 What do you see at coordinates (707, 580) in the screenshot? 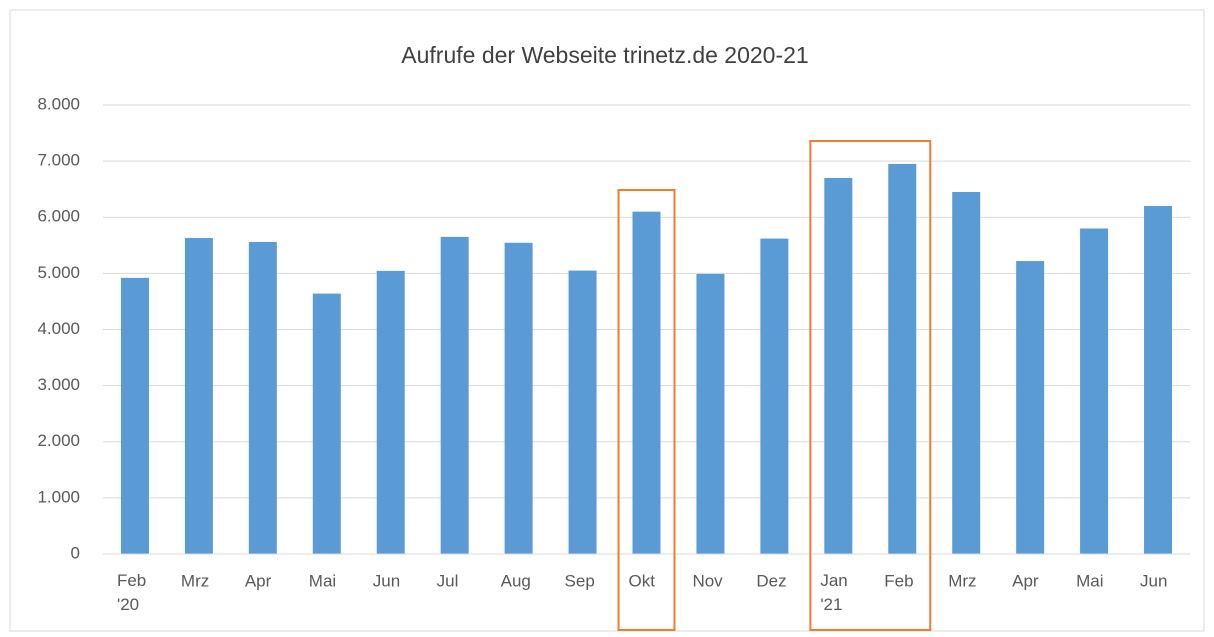
I see `x-tick-label: Nov` at bounding box center [707, 580].